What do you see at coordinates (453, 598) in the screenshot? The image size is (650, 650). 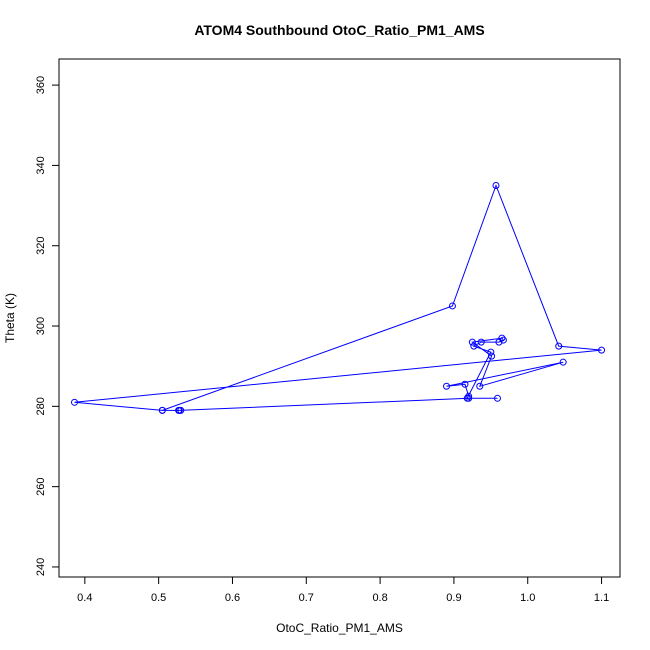 I see `x-tick-label: 0.9` at bounding box center [453, 598].